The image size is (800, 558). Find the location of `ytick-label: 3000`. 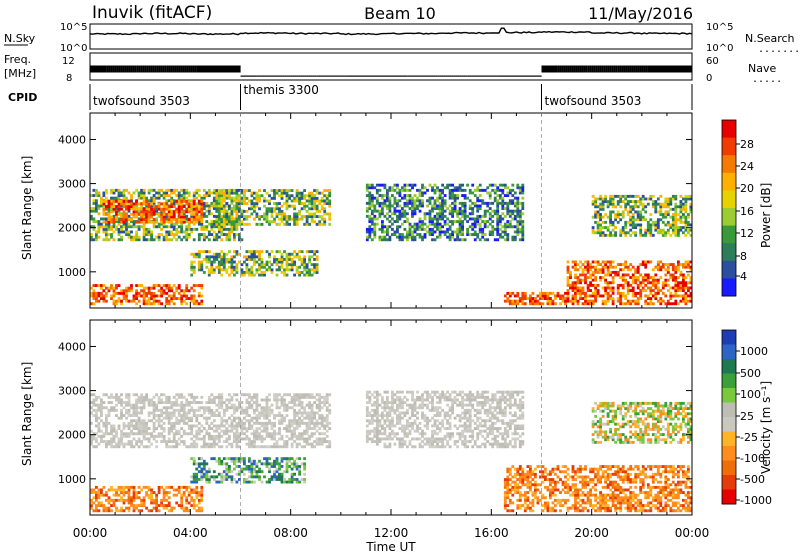

ytick-label: 3000 is located at coordinates (72, 184).